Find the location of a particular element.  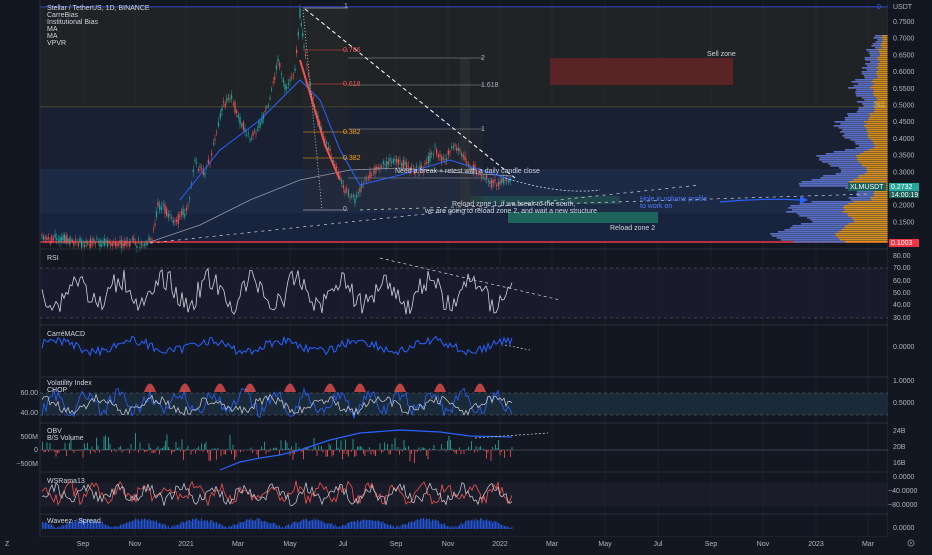

obv-left-axis-0: 0 is located at coordinates (36, 450).